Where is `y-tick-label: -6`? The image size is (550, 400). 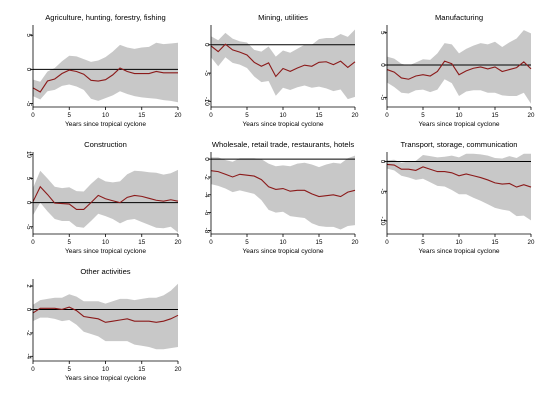
y-tick-label: -6 is located at coordinates (206, 213).